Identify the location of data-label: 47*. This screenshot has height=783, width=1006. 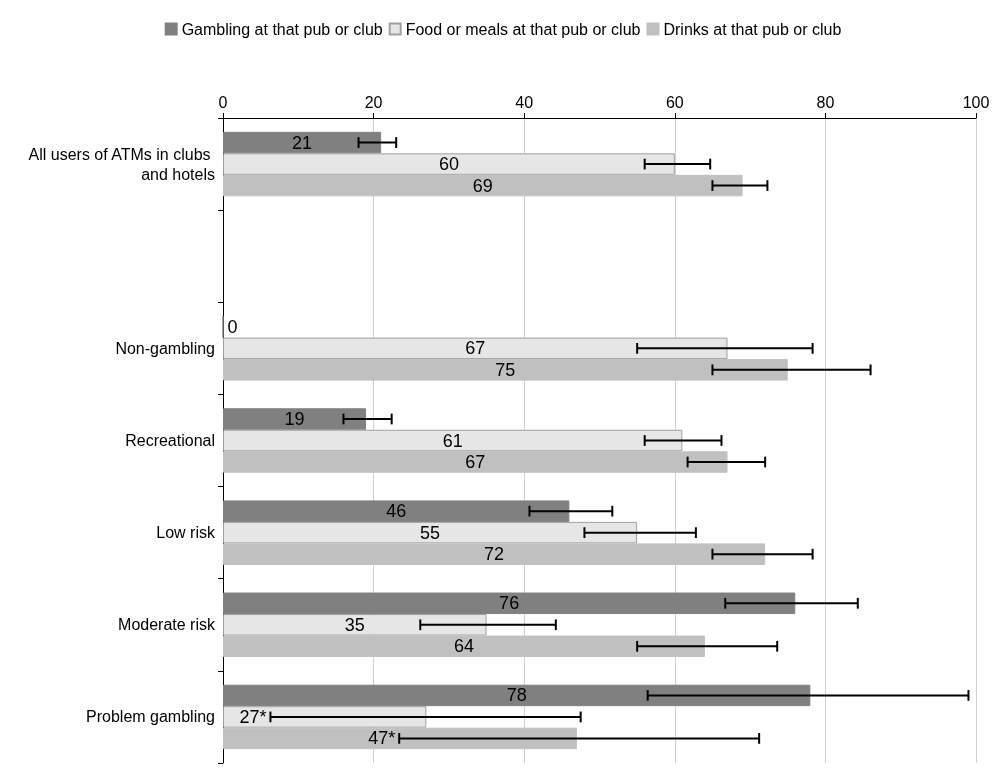
(382, 738).